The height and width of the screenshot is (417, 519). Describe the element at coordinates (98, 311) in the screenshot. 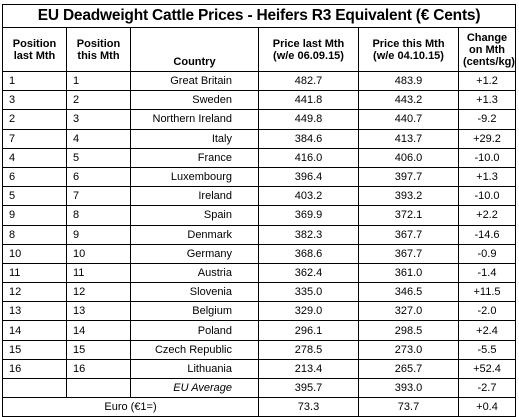

I see `cell-position-this: 13` at that location.